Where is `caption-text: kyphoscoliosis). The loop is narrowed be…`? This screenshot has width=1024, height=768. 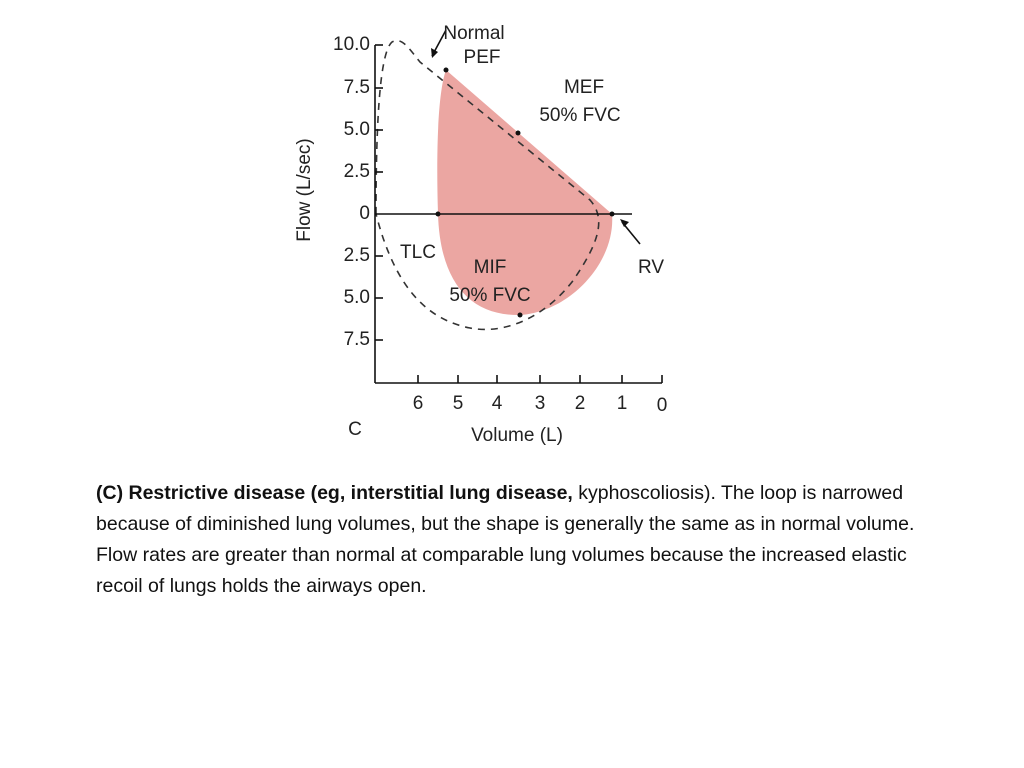 caption-text: kyphoscoliosis). The loop is narrowed be… is located at coordinates (505, 539).